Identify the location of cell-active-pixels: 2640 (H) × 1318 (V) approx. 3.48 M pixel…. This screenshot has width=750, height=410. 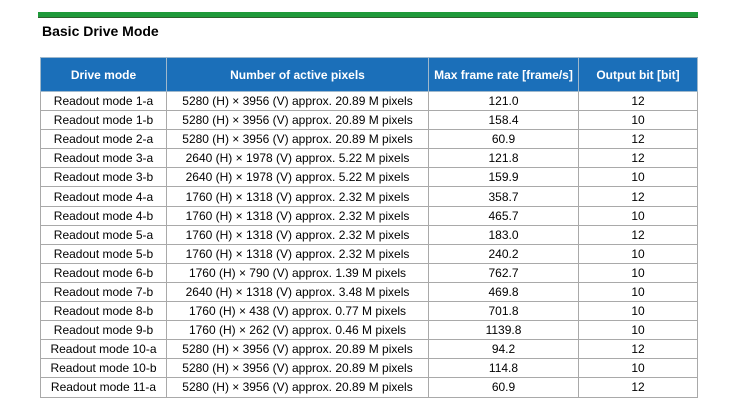
(297, 292).